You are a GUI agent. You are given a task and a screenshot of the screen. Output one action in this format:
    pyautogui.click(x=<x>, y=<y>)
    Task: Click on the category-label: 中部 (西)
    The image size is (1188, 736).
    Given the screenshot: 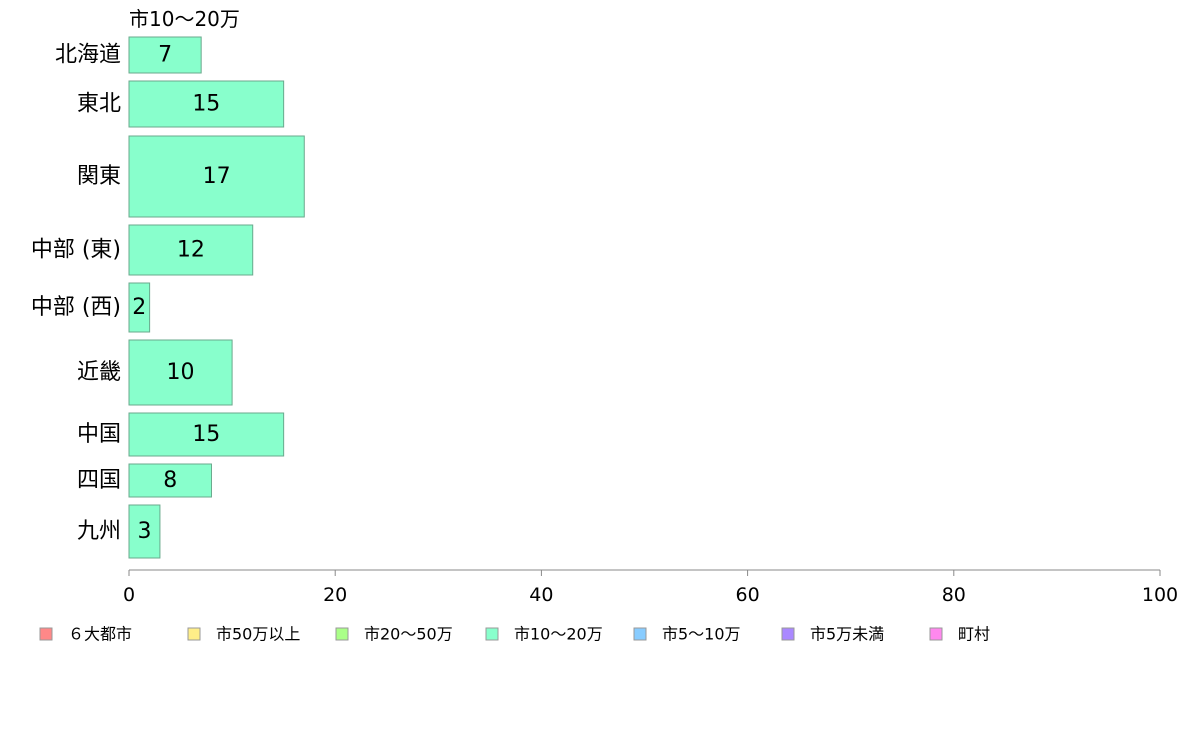 What is the action you would take?
    pyautogui.click(x=76, y=307)
    